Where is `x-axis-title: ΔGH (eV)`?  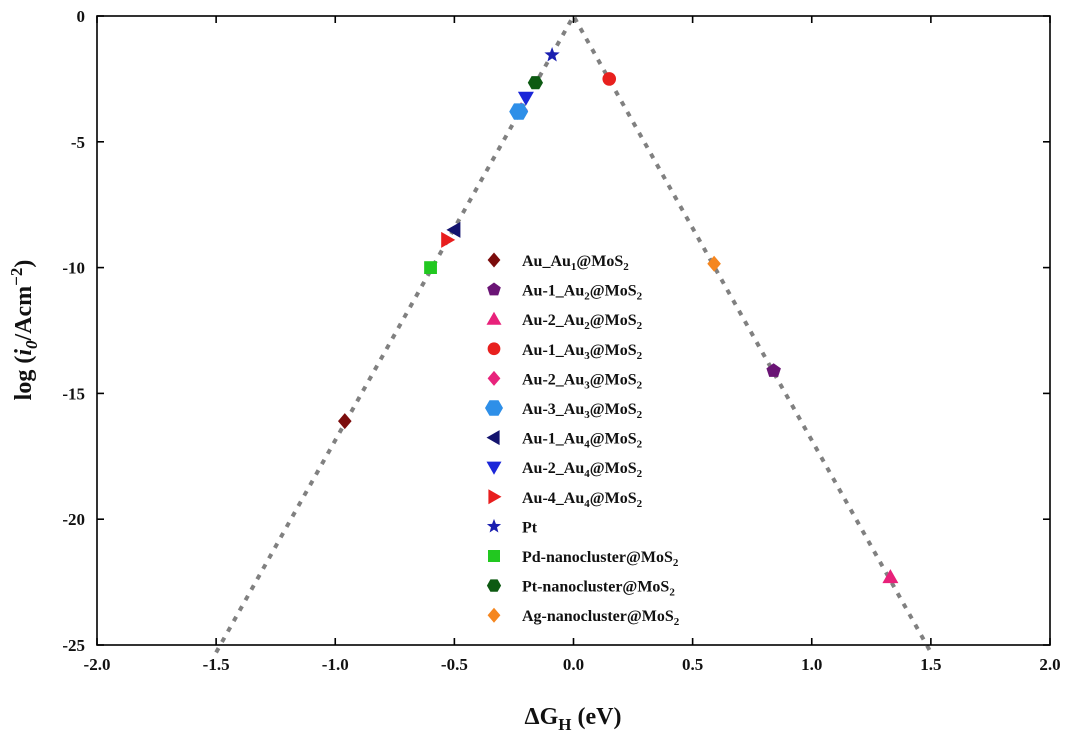
x-axis-title: ΔGH (eV) is located at coordinates (573, 719).